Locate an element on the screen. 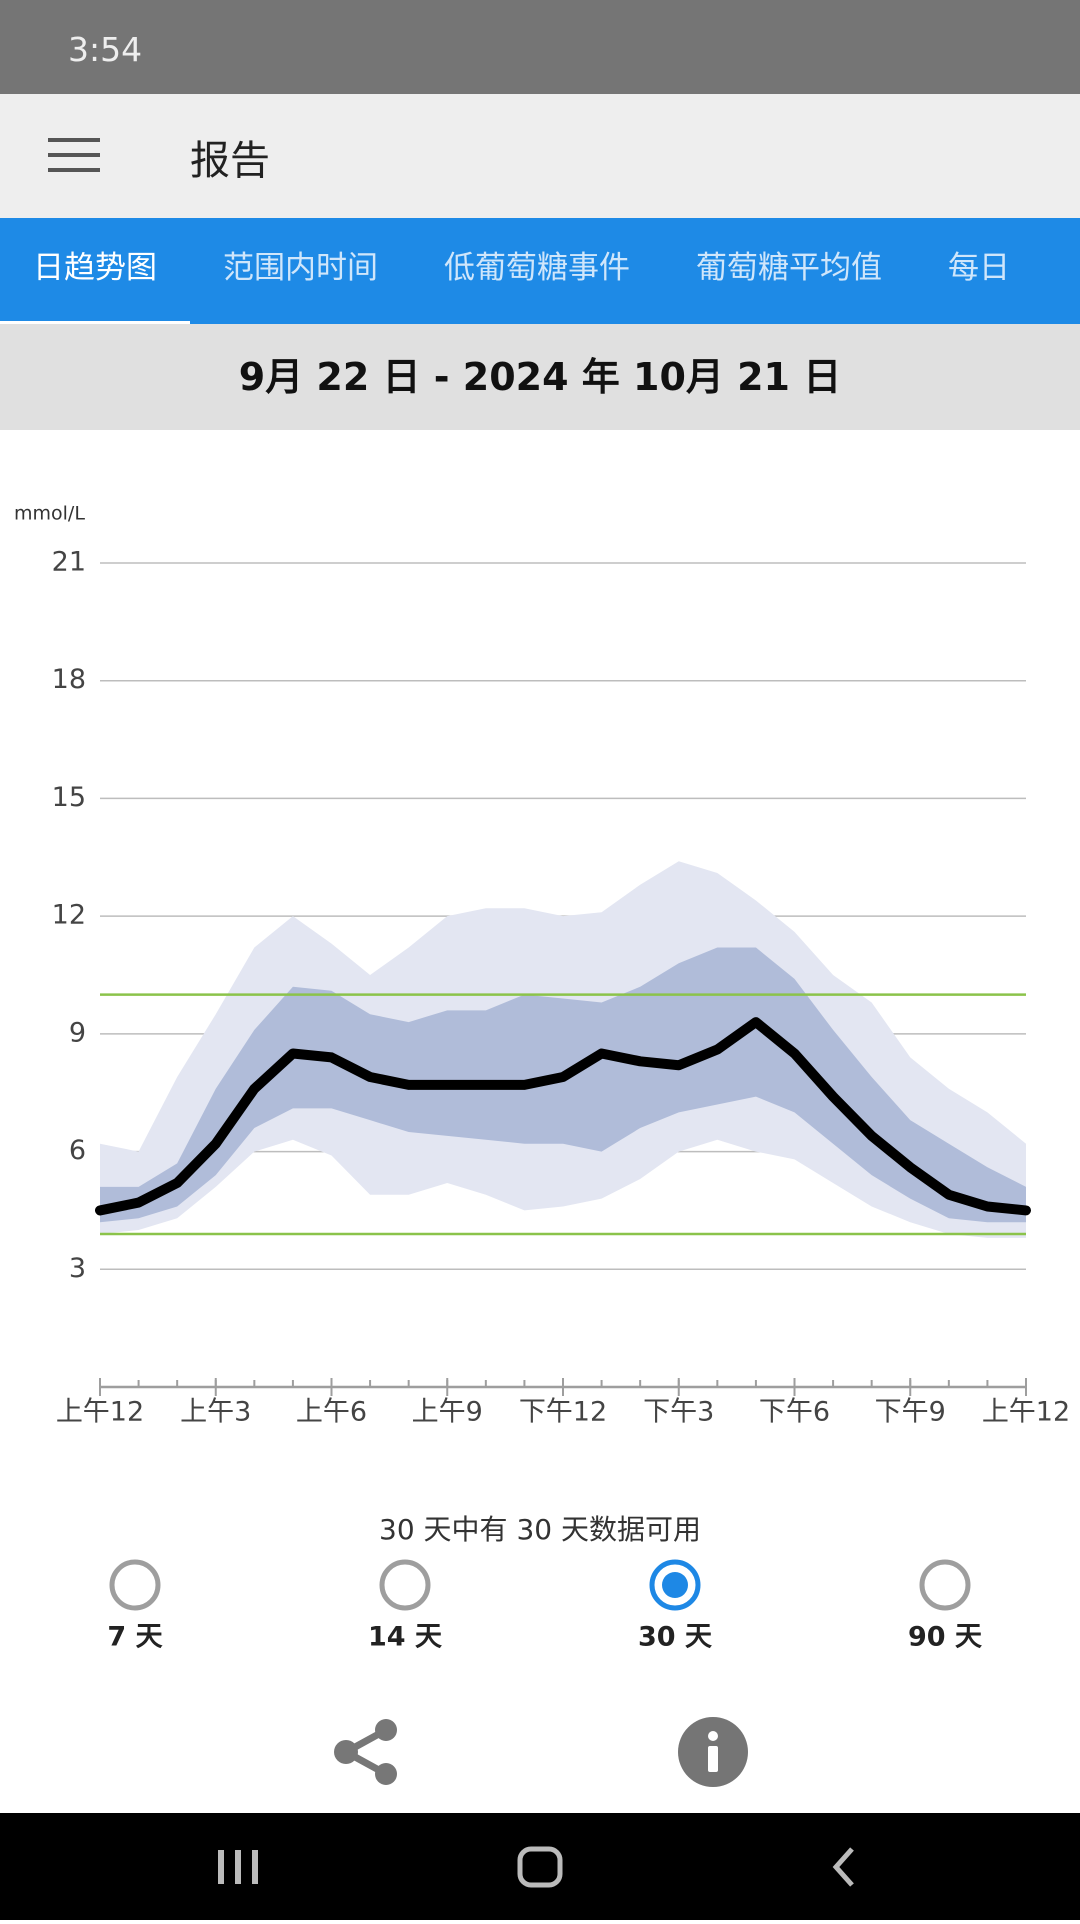 This screenshot has width=1080, height=1924. y-tick-label: 21 is located at coordinates (69, 562).